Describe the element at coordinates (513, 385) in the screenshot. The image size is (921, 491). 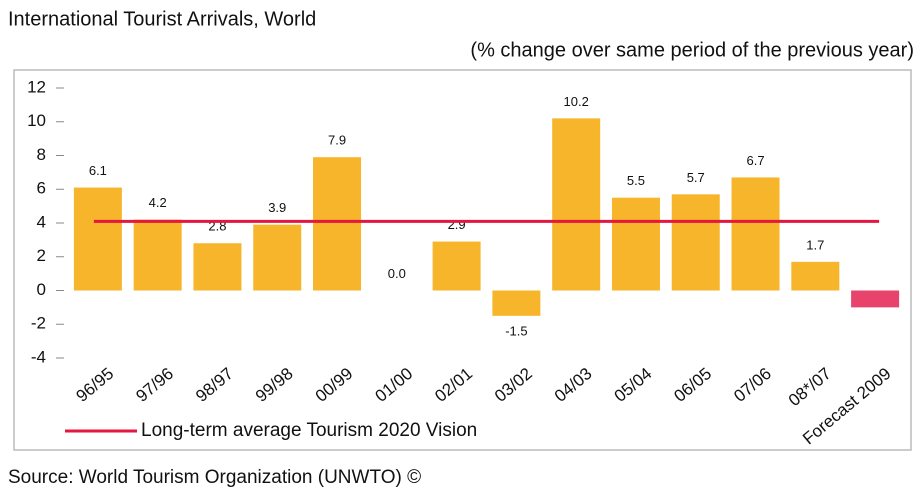
I see `x-tick-label: 03/02` at that location.